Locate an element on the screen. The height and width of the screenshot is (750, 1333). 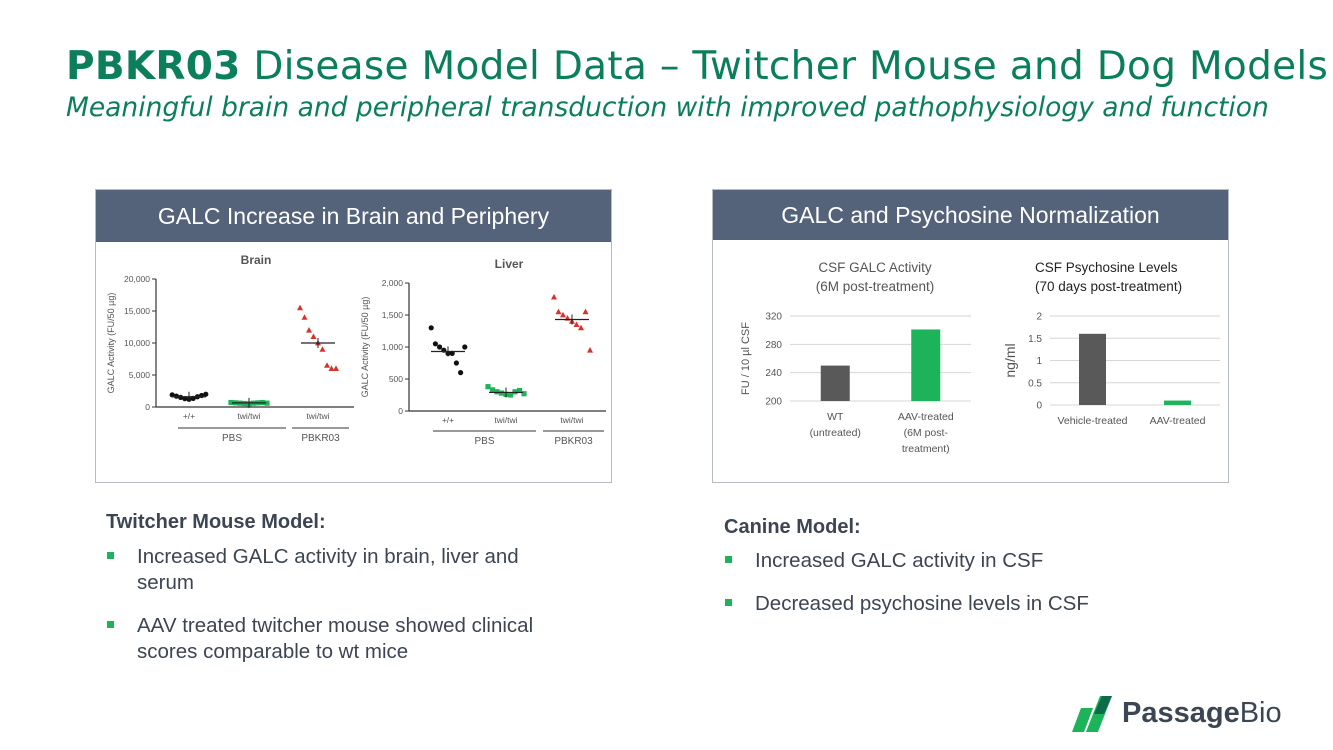
canine-model-heading: Canine Model: is located at coordinates (792, 527).